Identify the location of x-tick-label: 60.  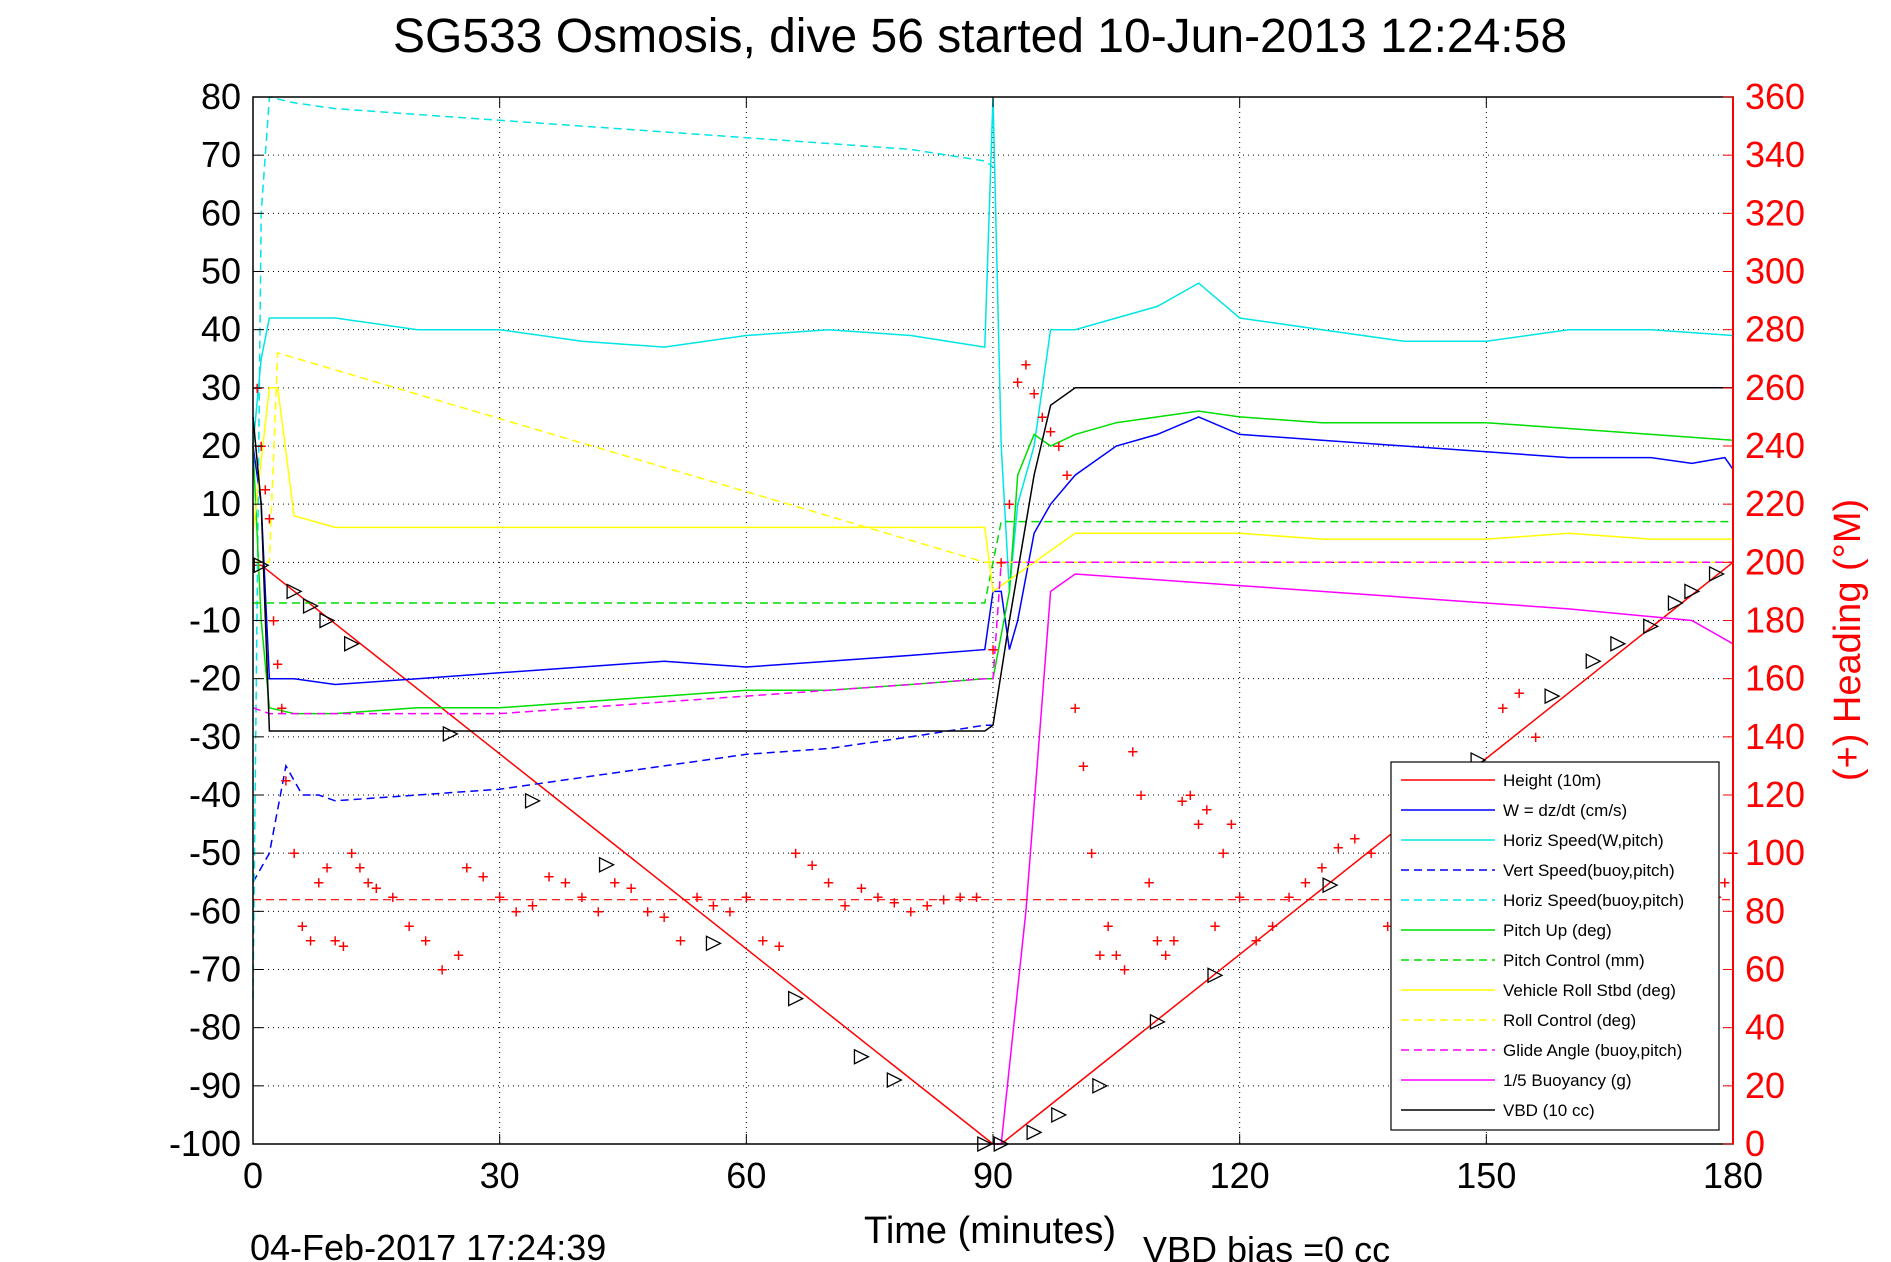
(746, 1175).